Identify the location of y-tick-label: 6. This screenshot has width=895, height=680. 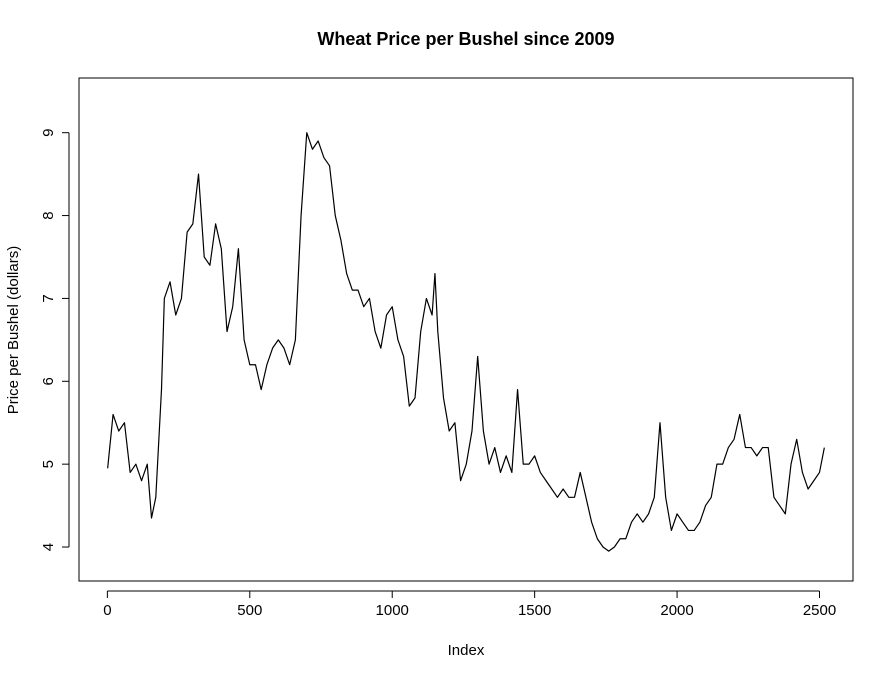
(48, 381).